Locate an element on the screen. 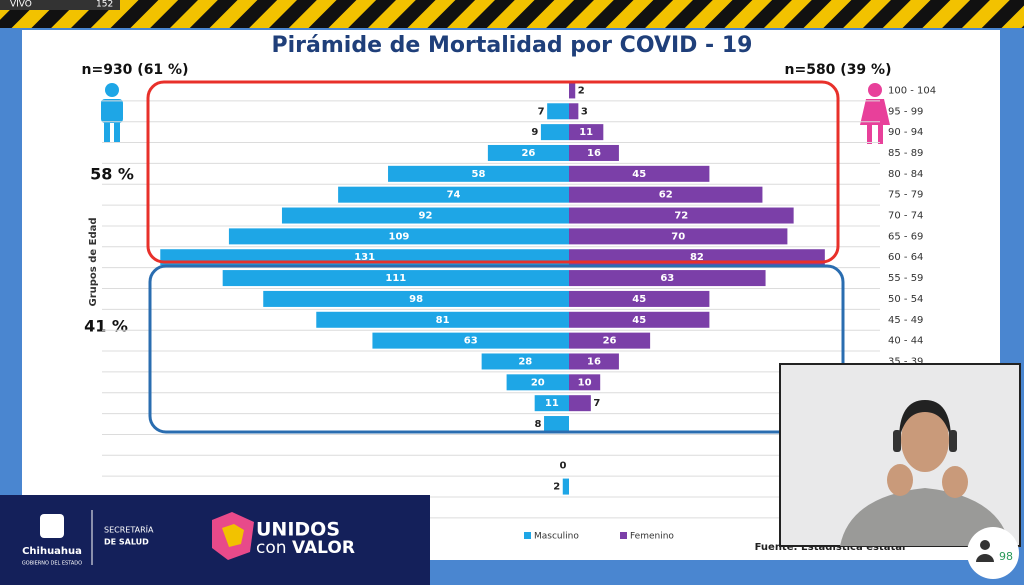 Image resolution: width=1024 pixels, height=585 pixels. participants-icon is located at coordinates (985, 551).